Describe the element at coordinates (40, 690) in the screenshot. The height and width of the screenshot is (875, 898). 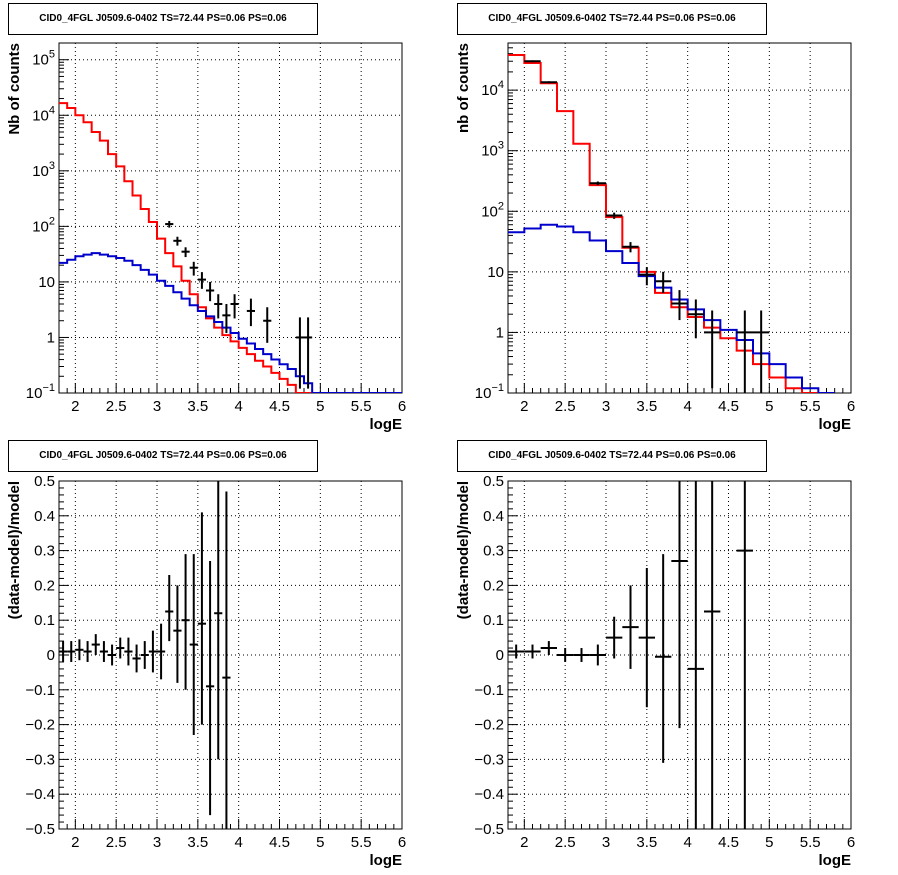
I see `y-tick-label: −0.1` at that location.